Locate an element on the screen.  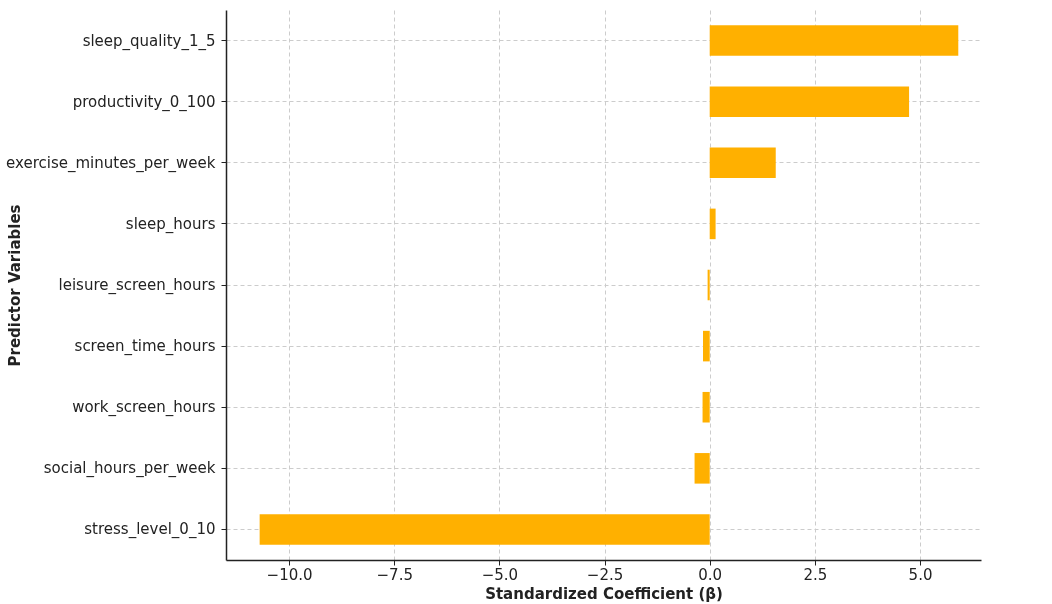
y-tick-label: screen_time_hours is located at coordinates (145, 347).